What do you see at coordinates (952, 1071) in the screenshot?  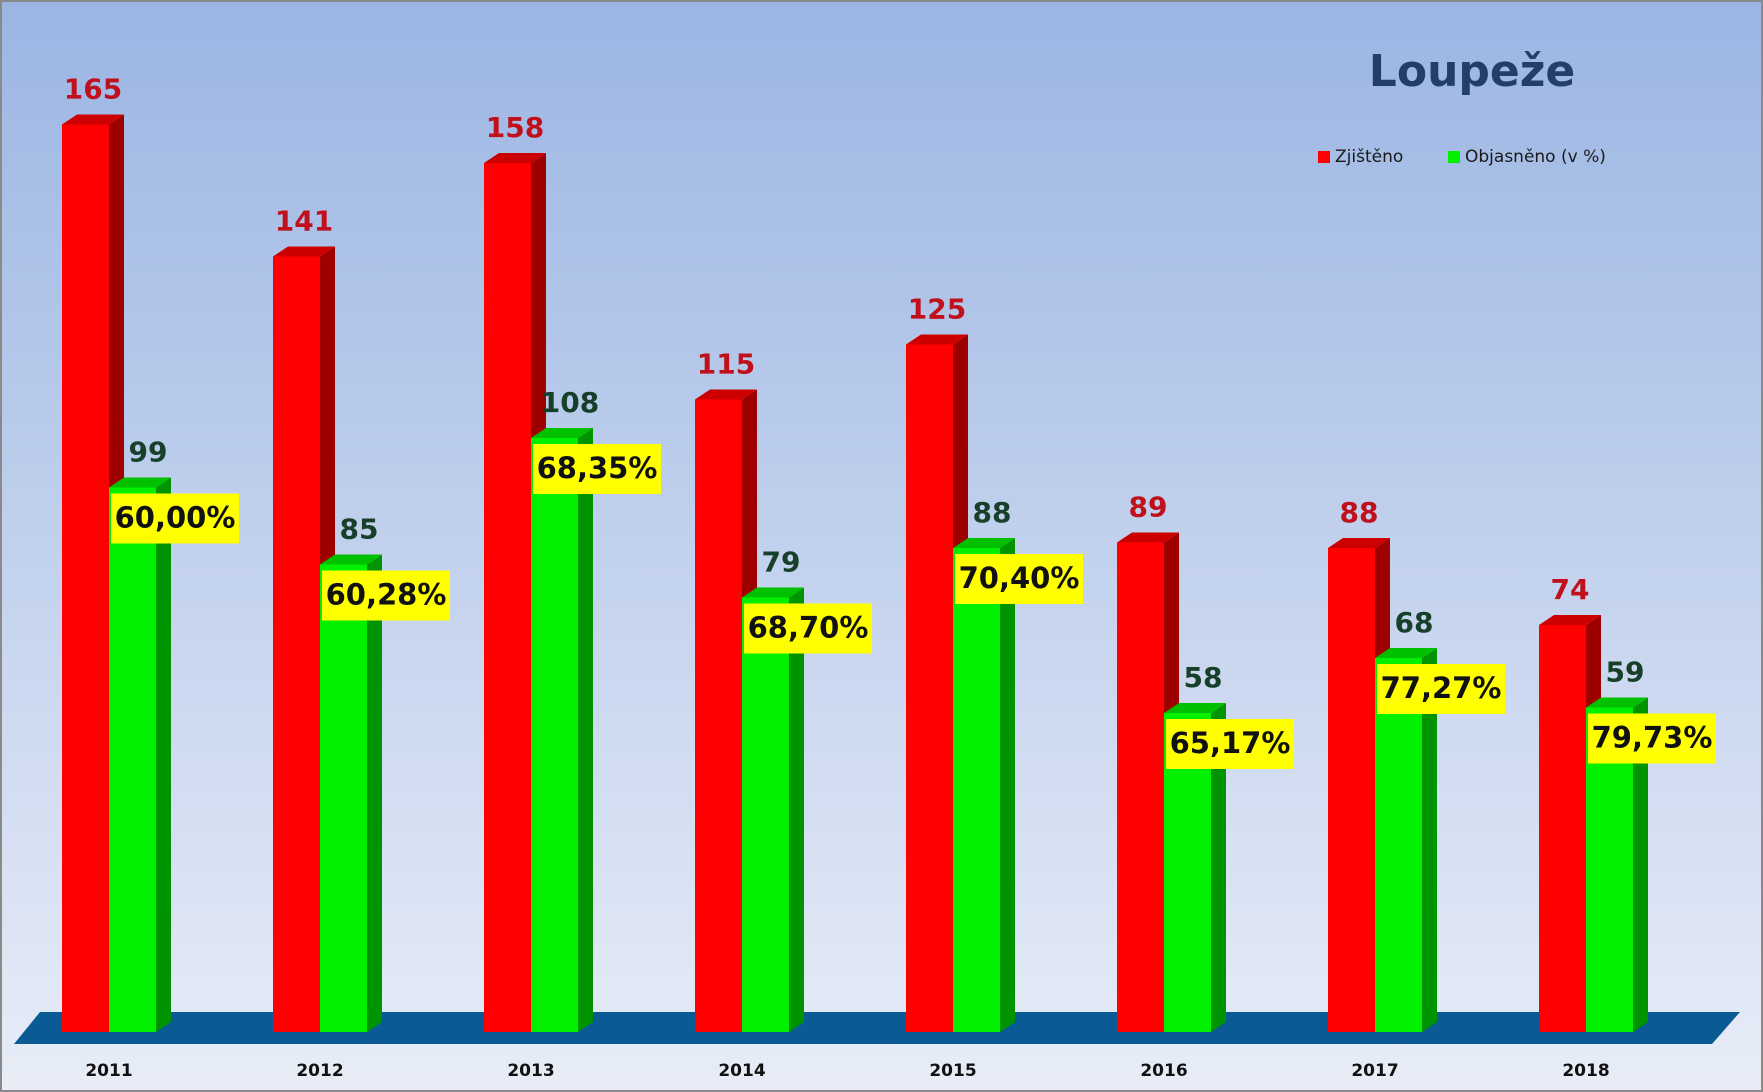 I see `x-tick-label: 2015` at bounding box center [952, 1071].